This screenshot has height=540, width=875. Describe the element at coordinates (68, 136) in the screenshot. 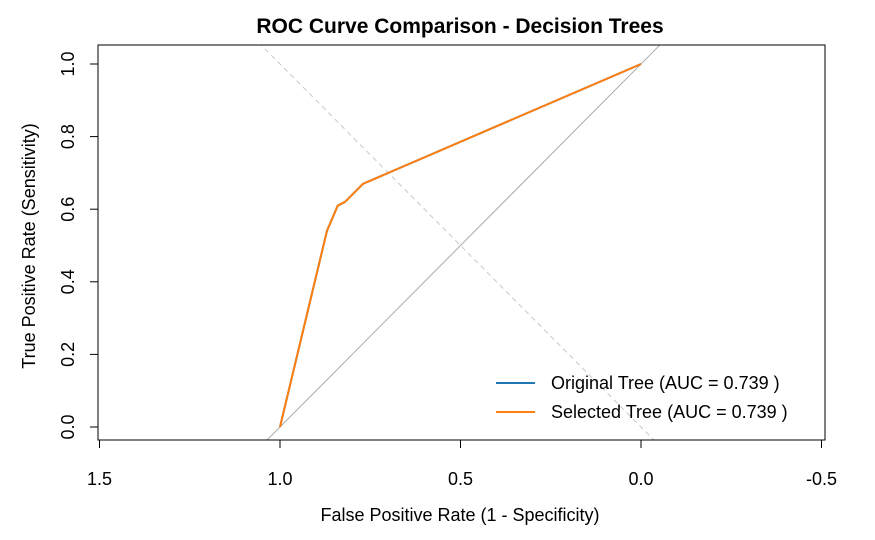

I see `y-tick-label: 0.8` at that location.